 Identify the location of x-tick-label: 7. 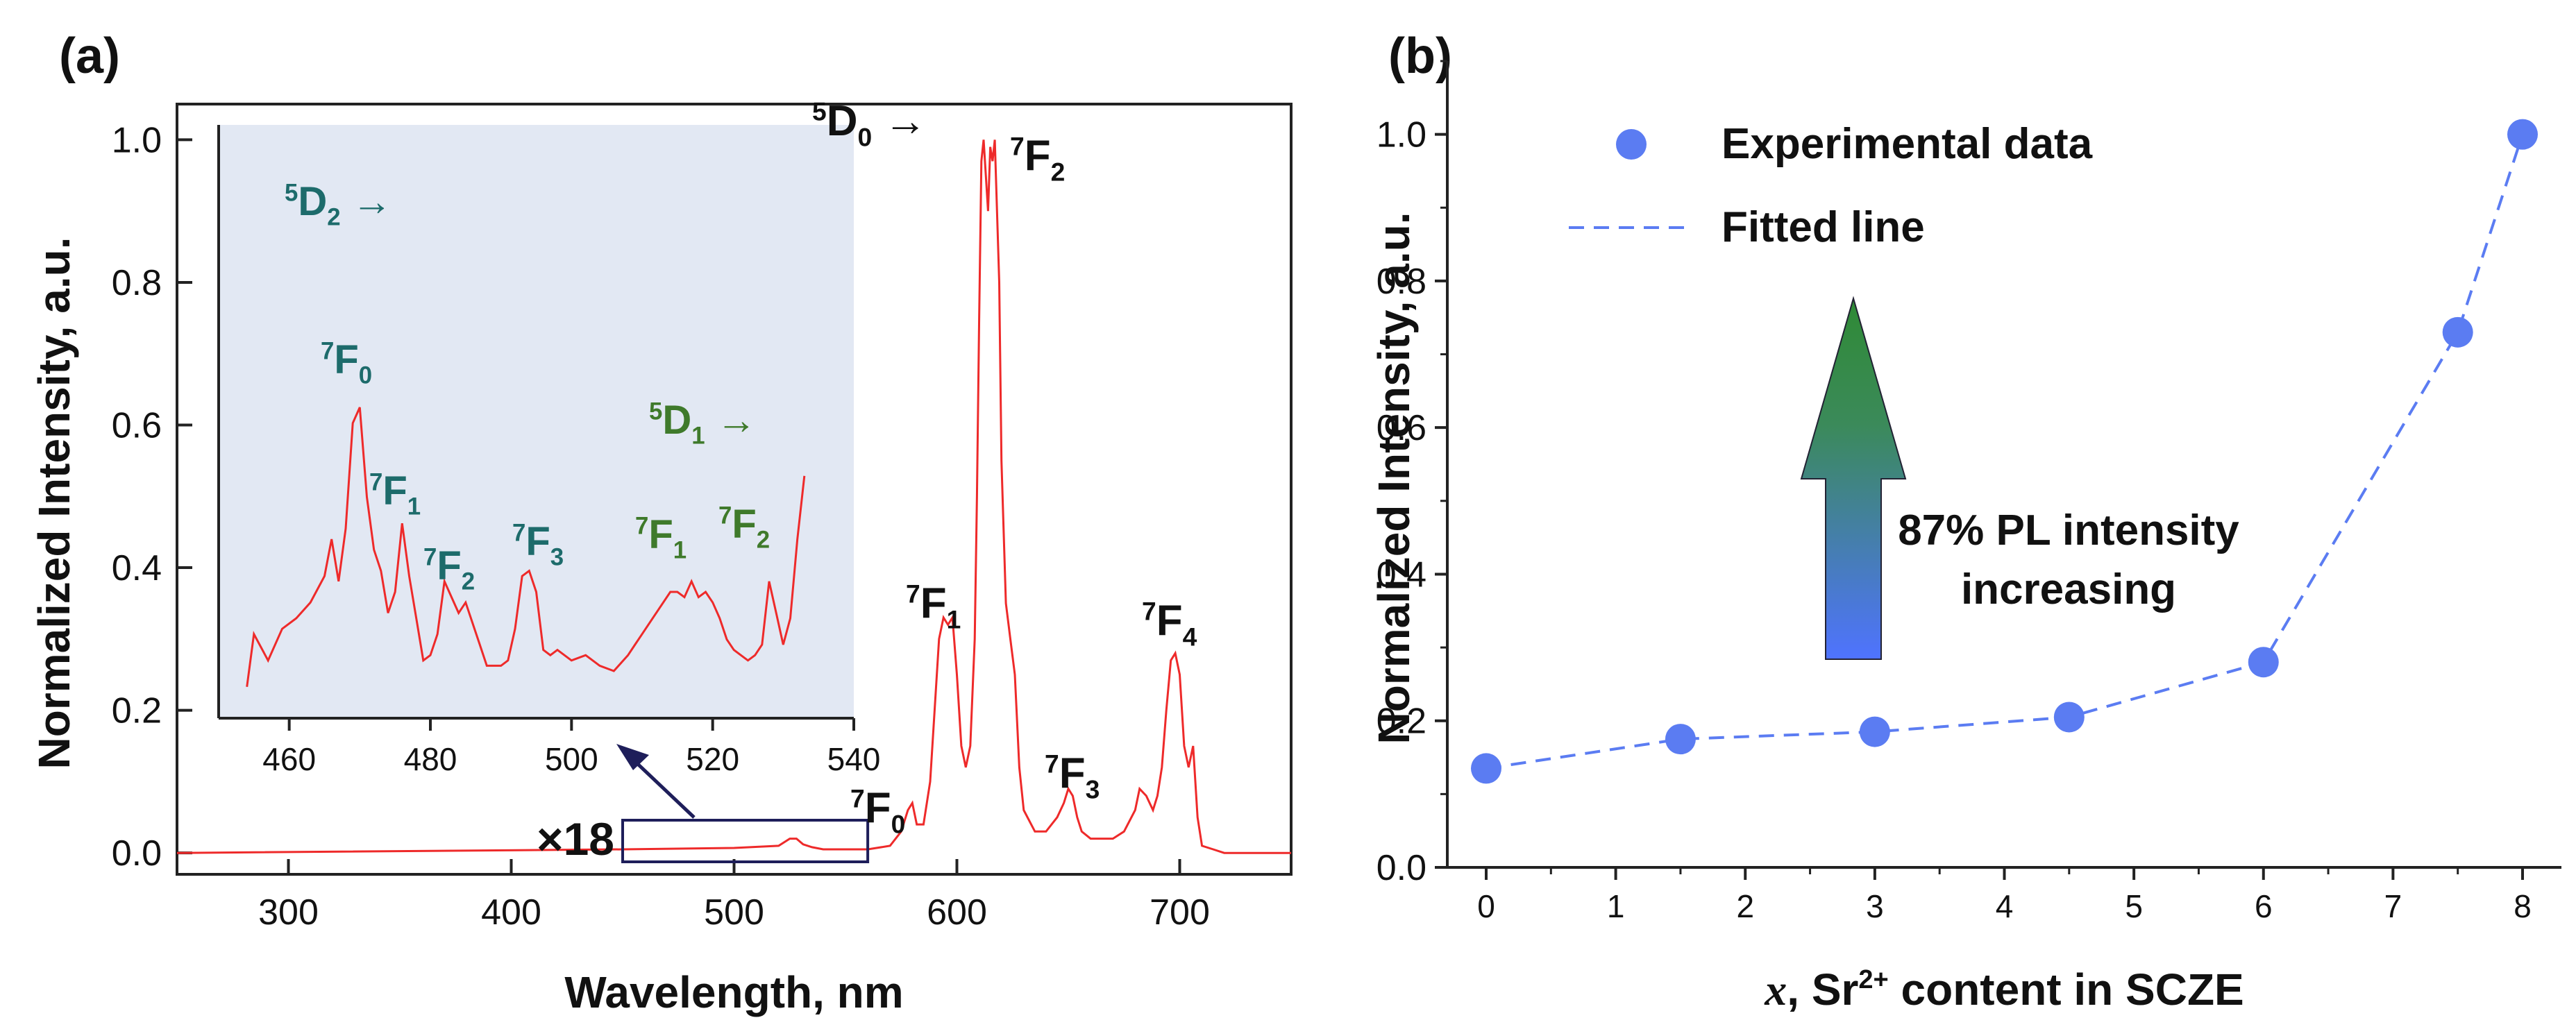
(2393, 906).